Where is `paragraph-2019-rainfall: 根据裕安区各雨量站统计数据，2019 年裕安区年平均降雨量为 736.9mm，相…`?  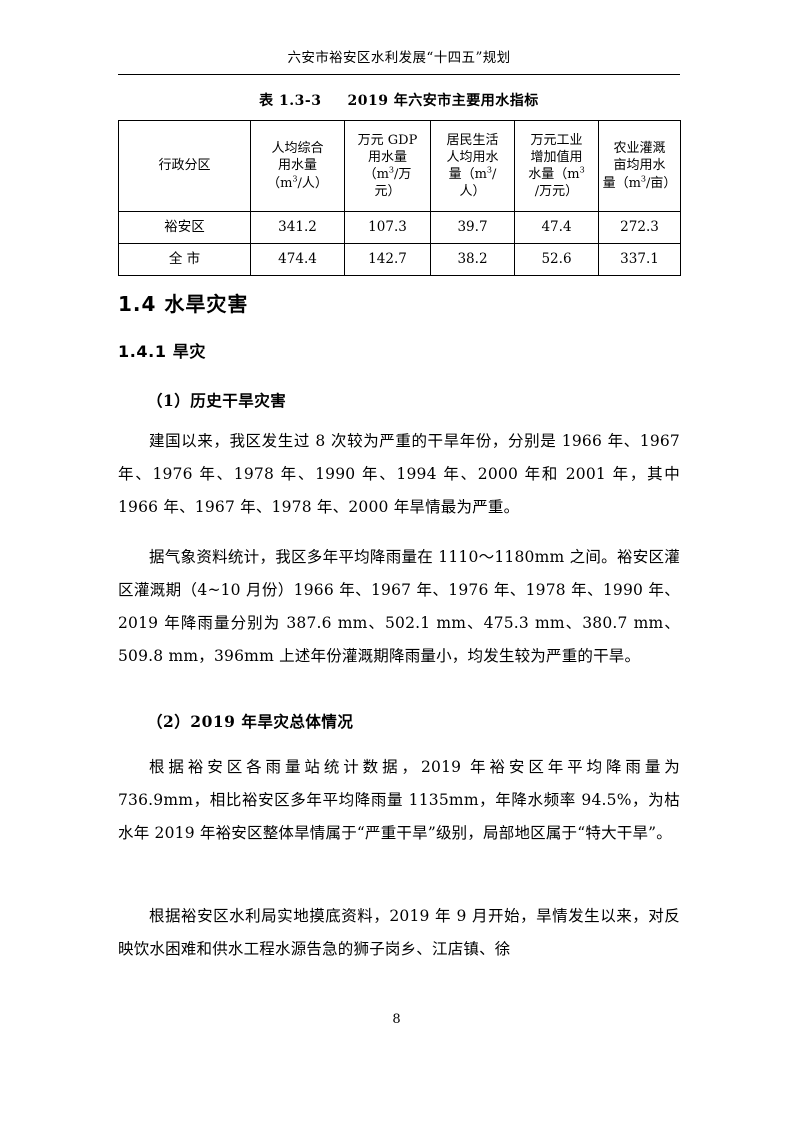
paragraph-2019-rainfall: 根据裕安区各雨量站统计数据，2019 年裕安区年平均降雨量为 736.9mm，相… is located at coordinates (399, 800).